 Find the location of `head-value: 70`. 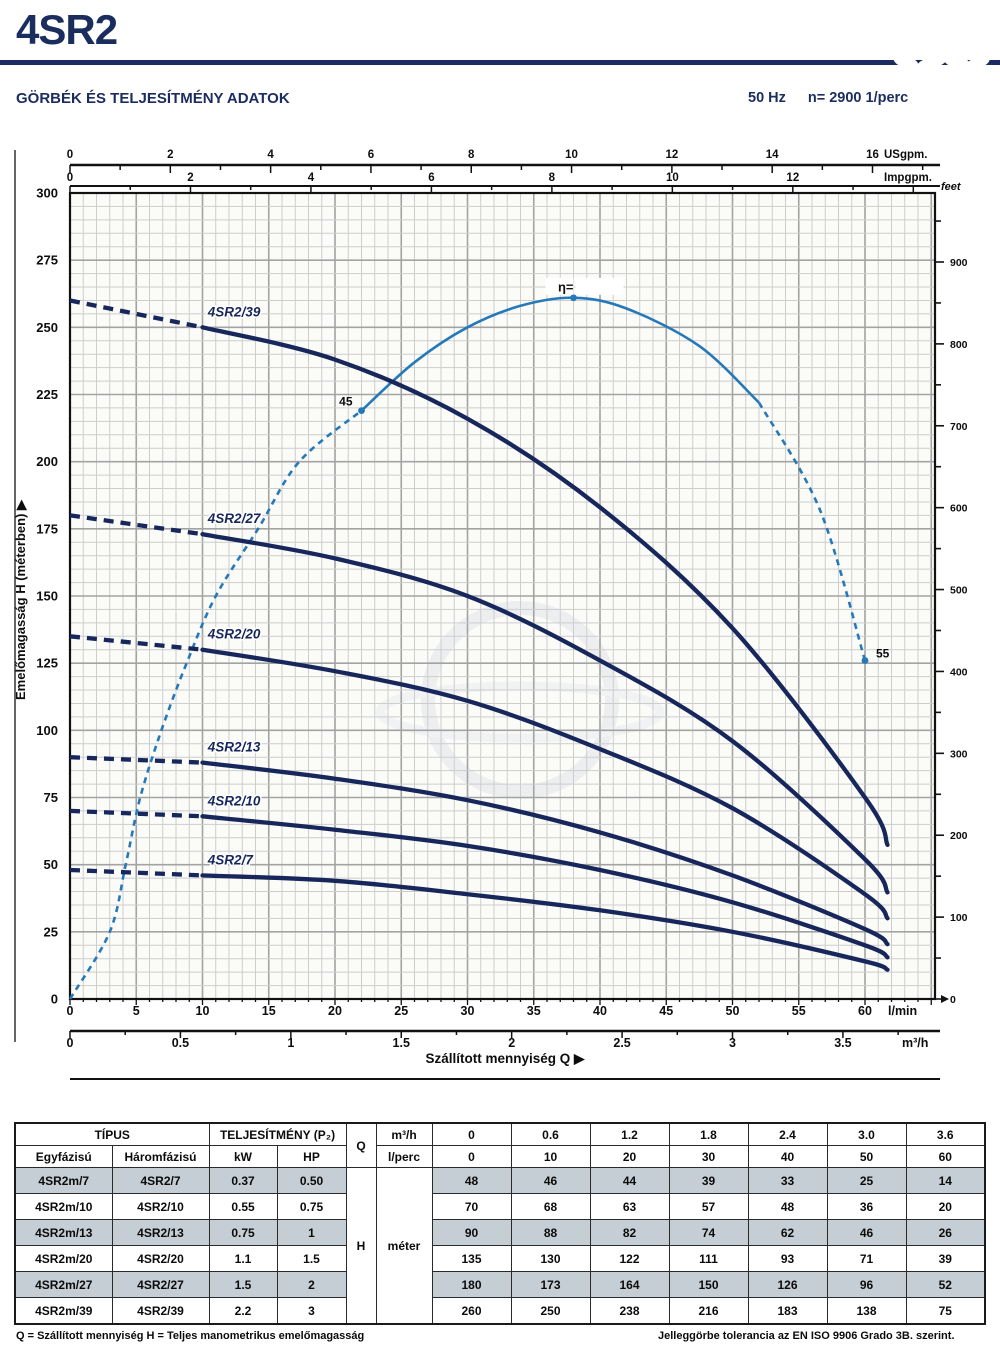

head-value: 70 is located at coordinates (471, 1206).